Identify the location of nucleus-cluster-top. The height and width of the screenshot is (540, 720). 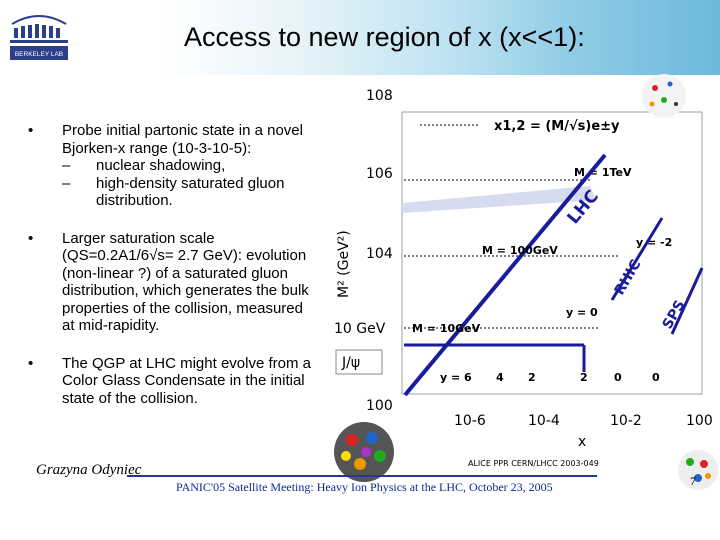
(664, 96).